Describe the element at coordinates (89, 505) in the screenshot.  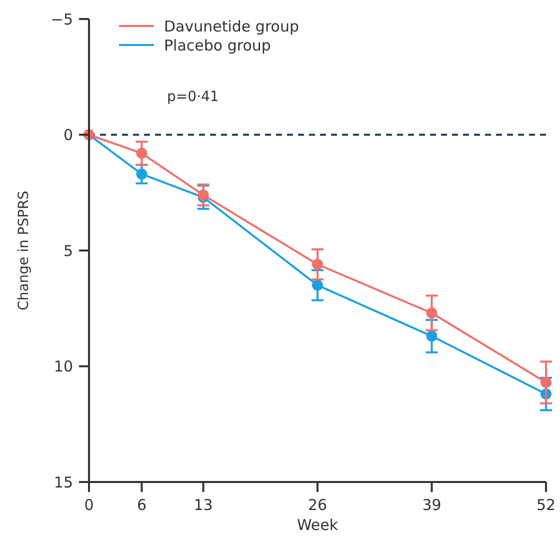
I see `x-tick-label: 0` at that location.